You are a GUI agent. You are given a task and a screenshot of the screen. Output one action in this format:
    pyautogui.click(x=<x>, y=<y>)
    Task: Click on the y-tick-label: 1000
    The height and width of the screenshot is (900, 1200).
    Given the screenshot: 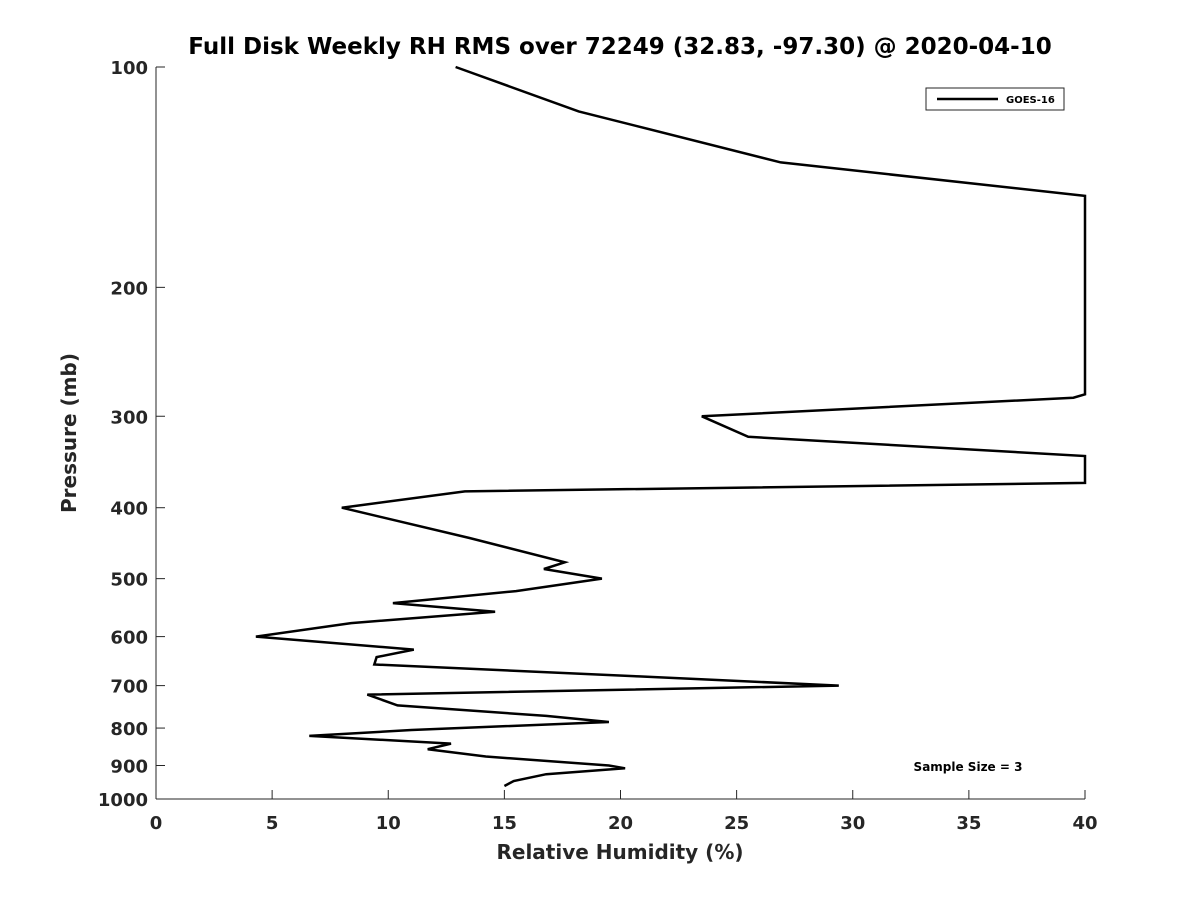 What is the action you would take?
    pyautogui.click(x=123, y=800)
    